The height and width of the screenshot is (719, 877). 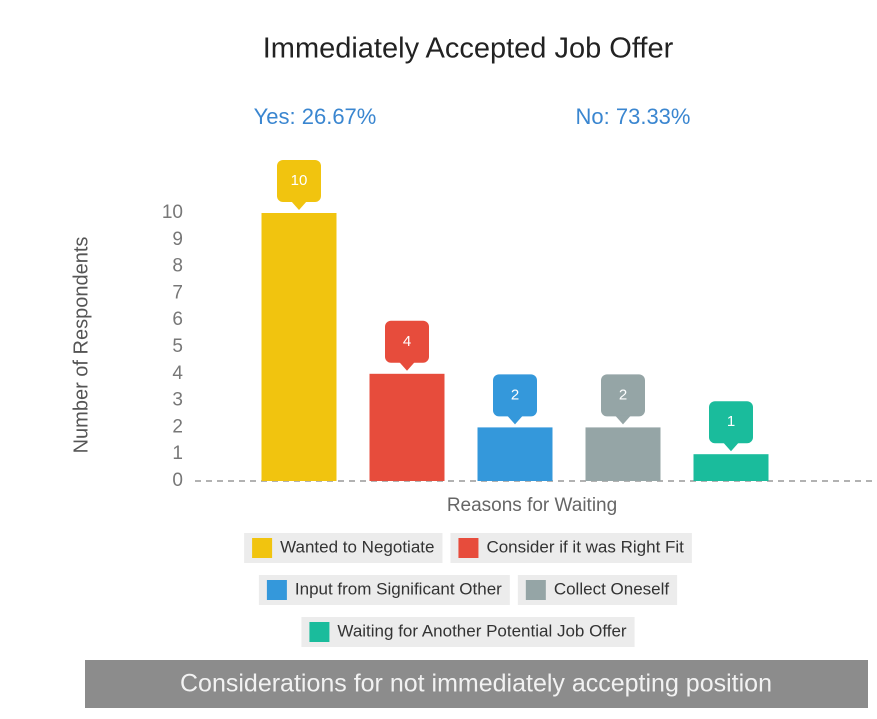 What do you see at coordinates (612, 588) in the screenshot?
I see `legend-label: Collect Oneself` at bounding box center [612, 588].